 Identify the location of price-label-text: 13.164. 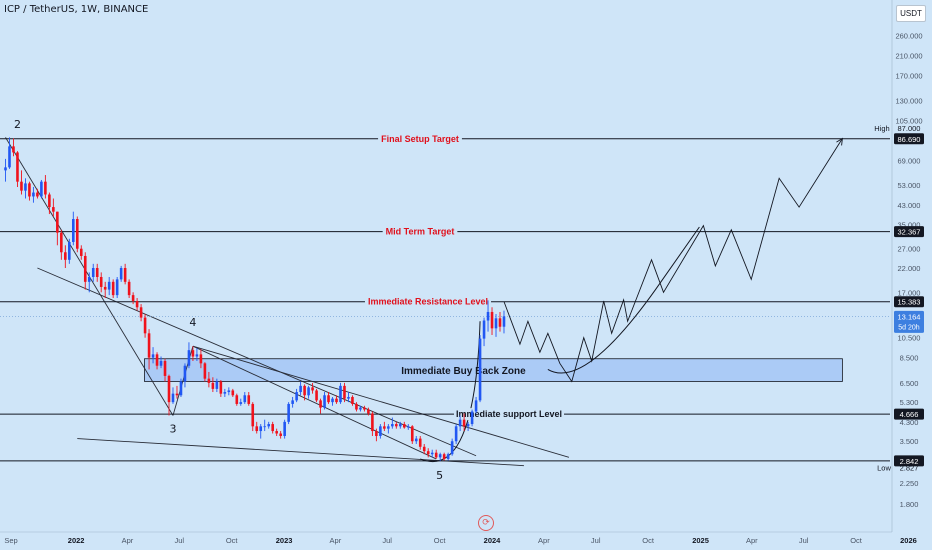
(909, 316).